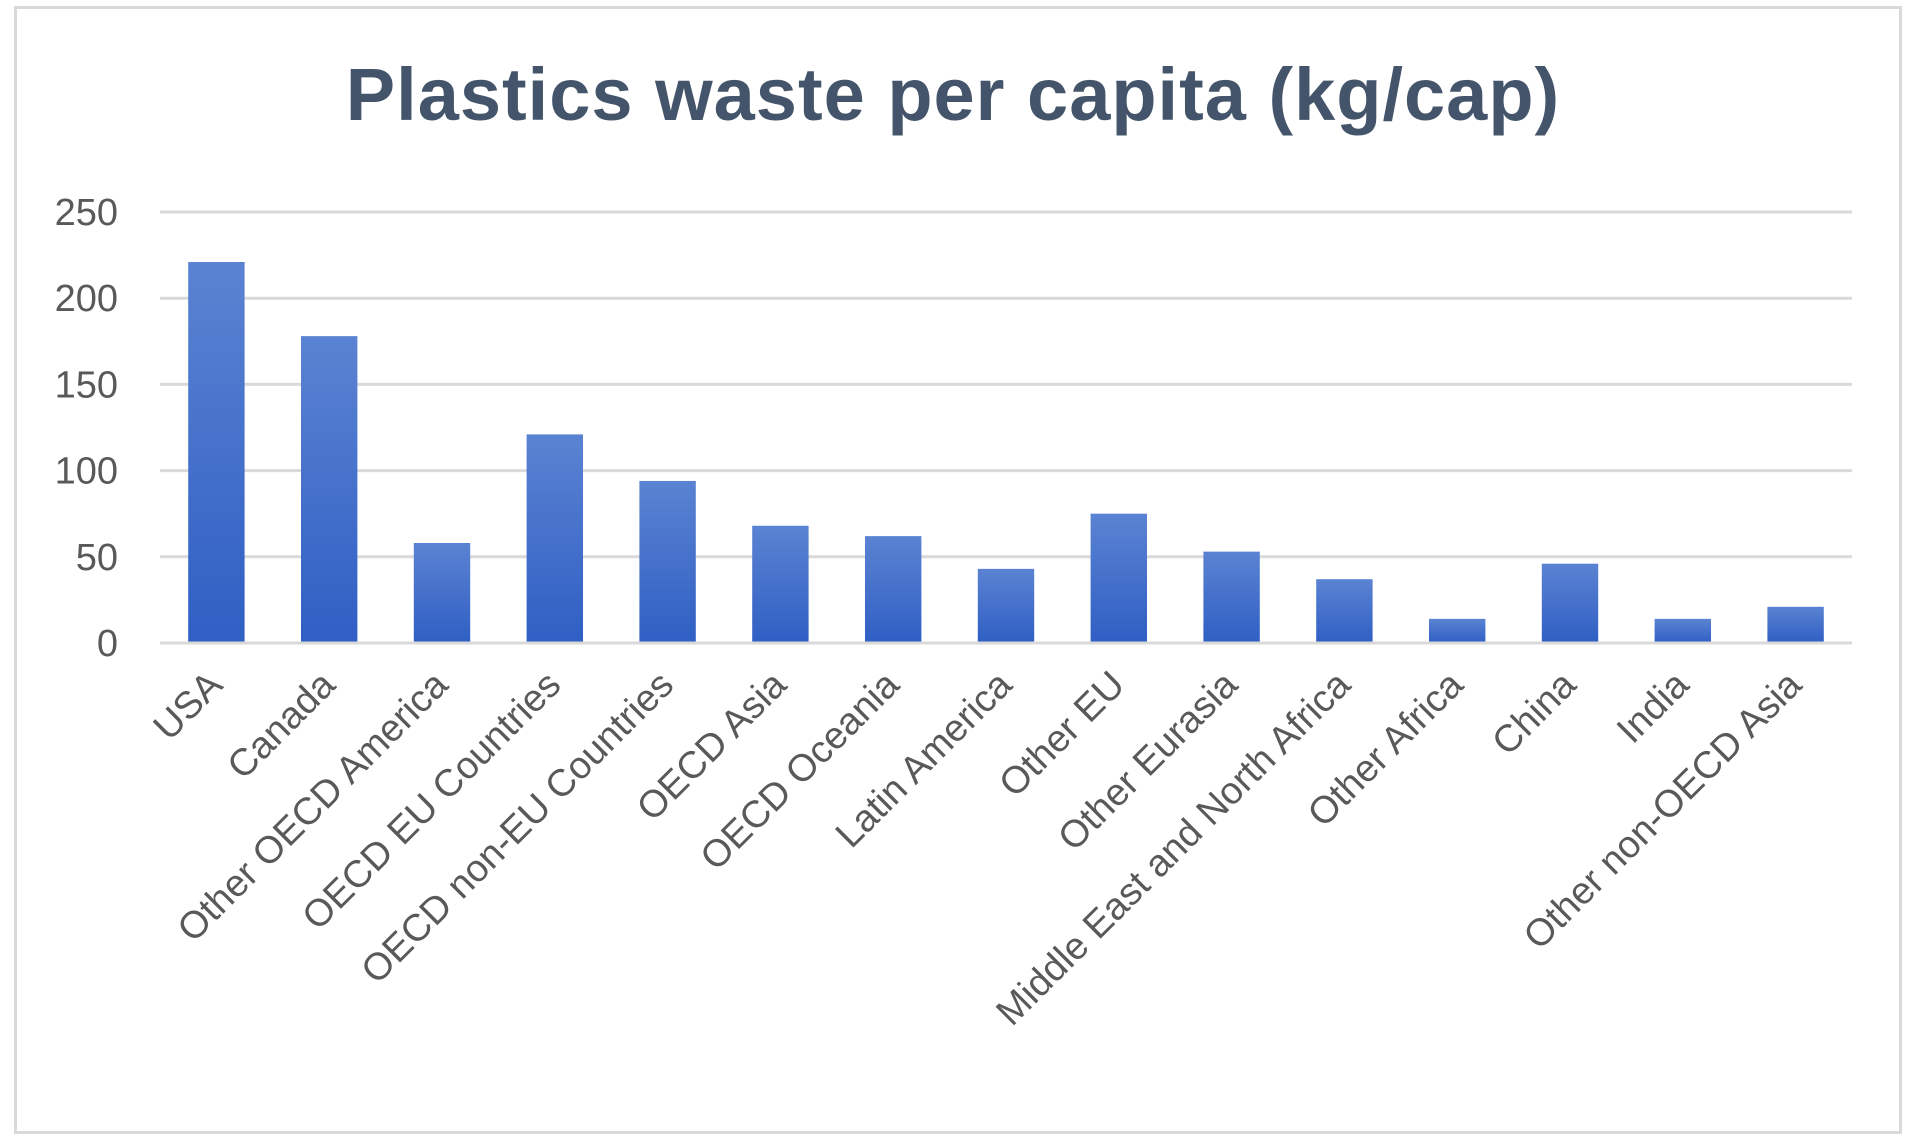 The height and width of the screenshot is (1140, 1906). Describe the element at coordinates (188, 705) in the screenshot. I see `x-category-label: USA` at that location.